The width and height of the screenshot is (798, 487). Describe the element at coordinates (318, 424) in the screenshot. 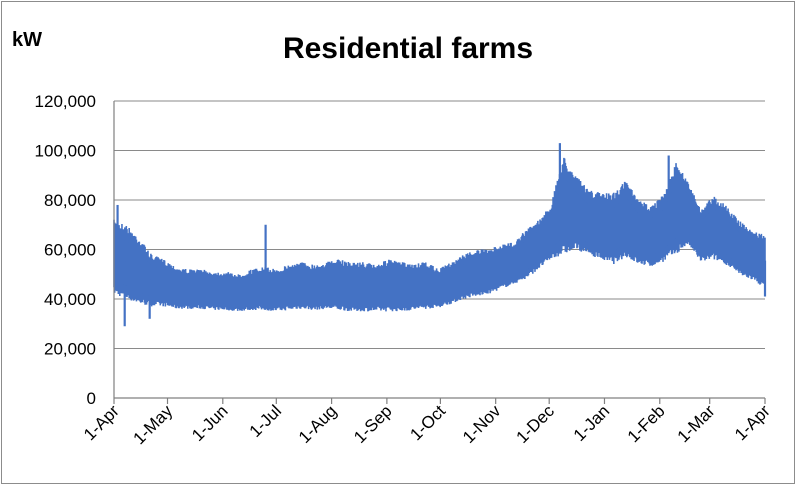

I see `x-tick-label: 1-Aug` at that location.